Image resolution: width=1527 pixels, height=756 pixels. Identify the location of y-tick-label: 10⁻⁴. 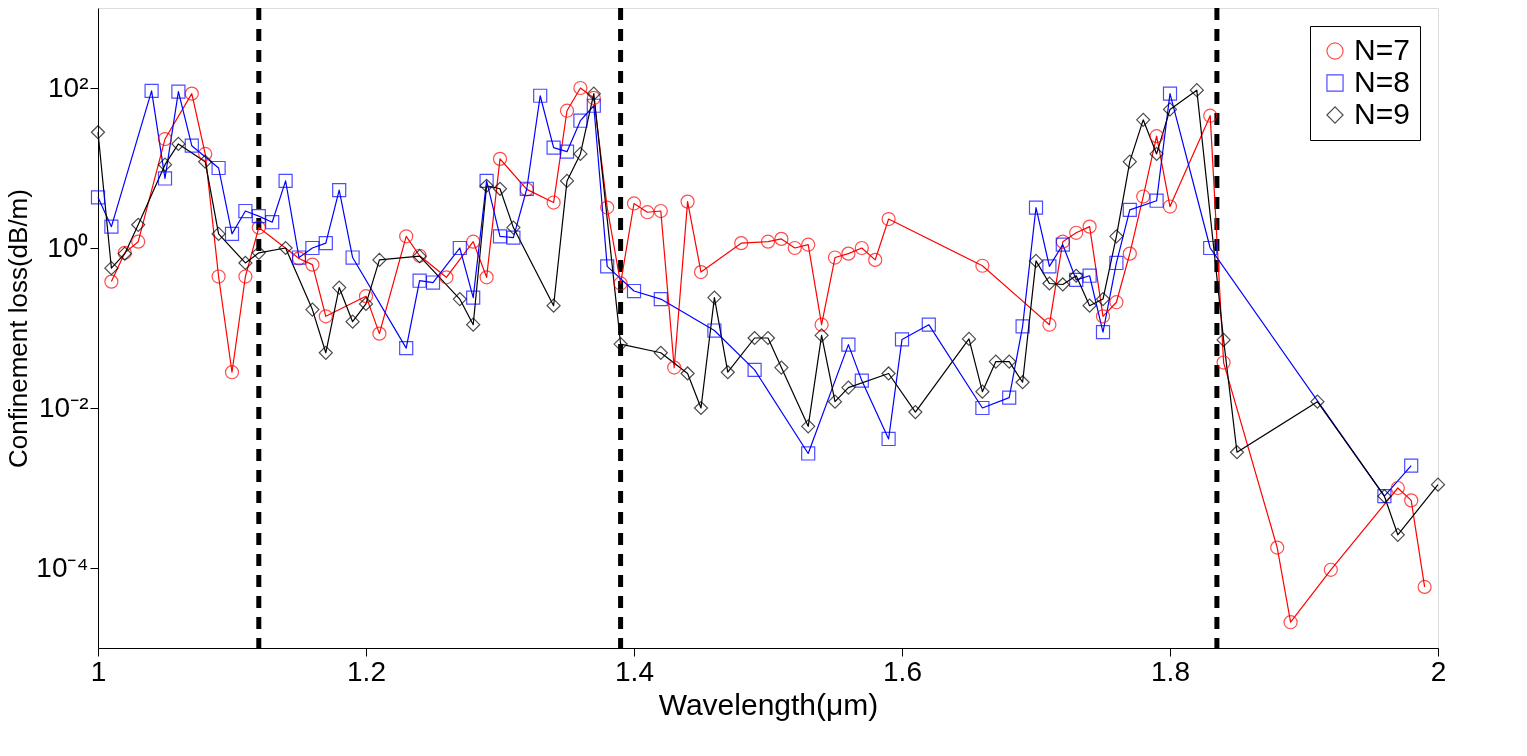
(62, 567).